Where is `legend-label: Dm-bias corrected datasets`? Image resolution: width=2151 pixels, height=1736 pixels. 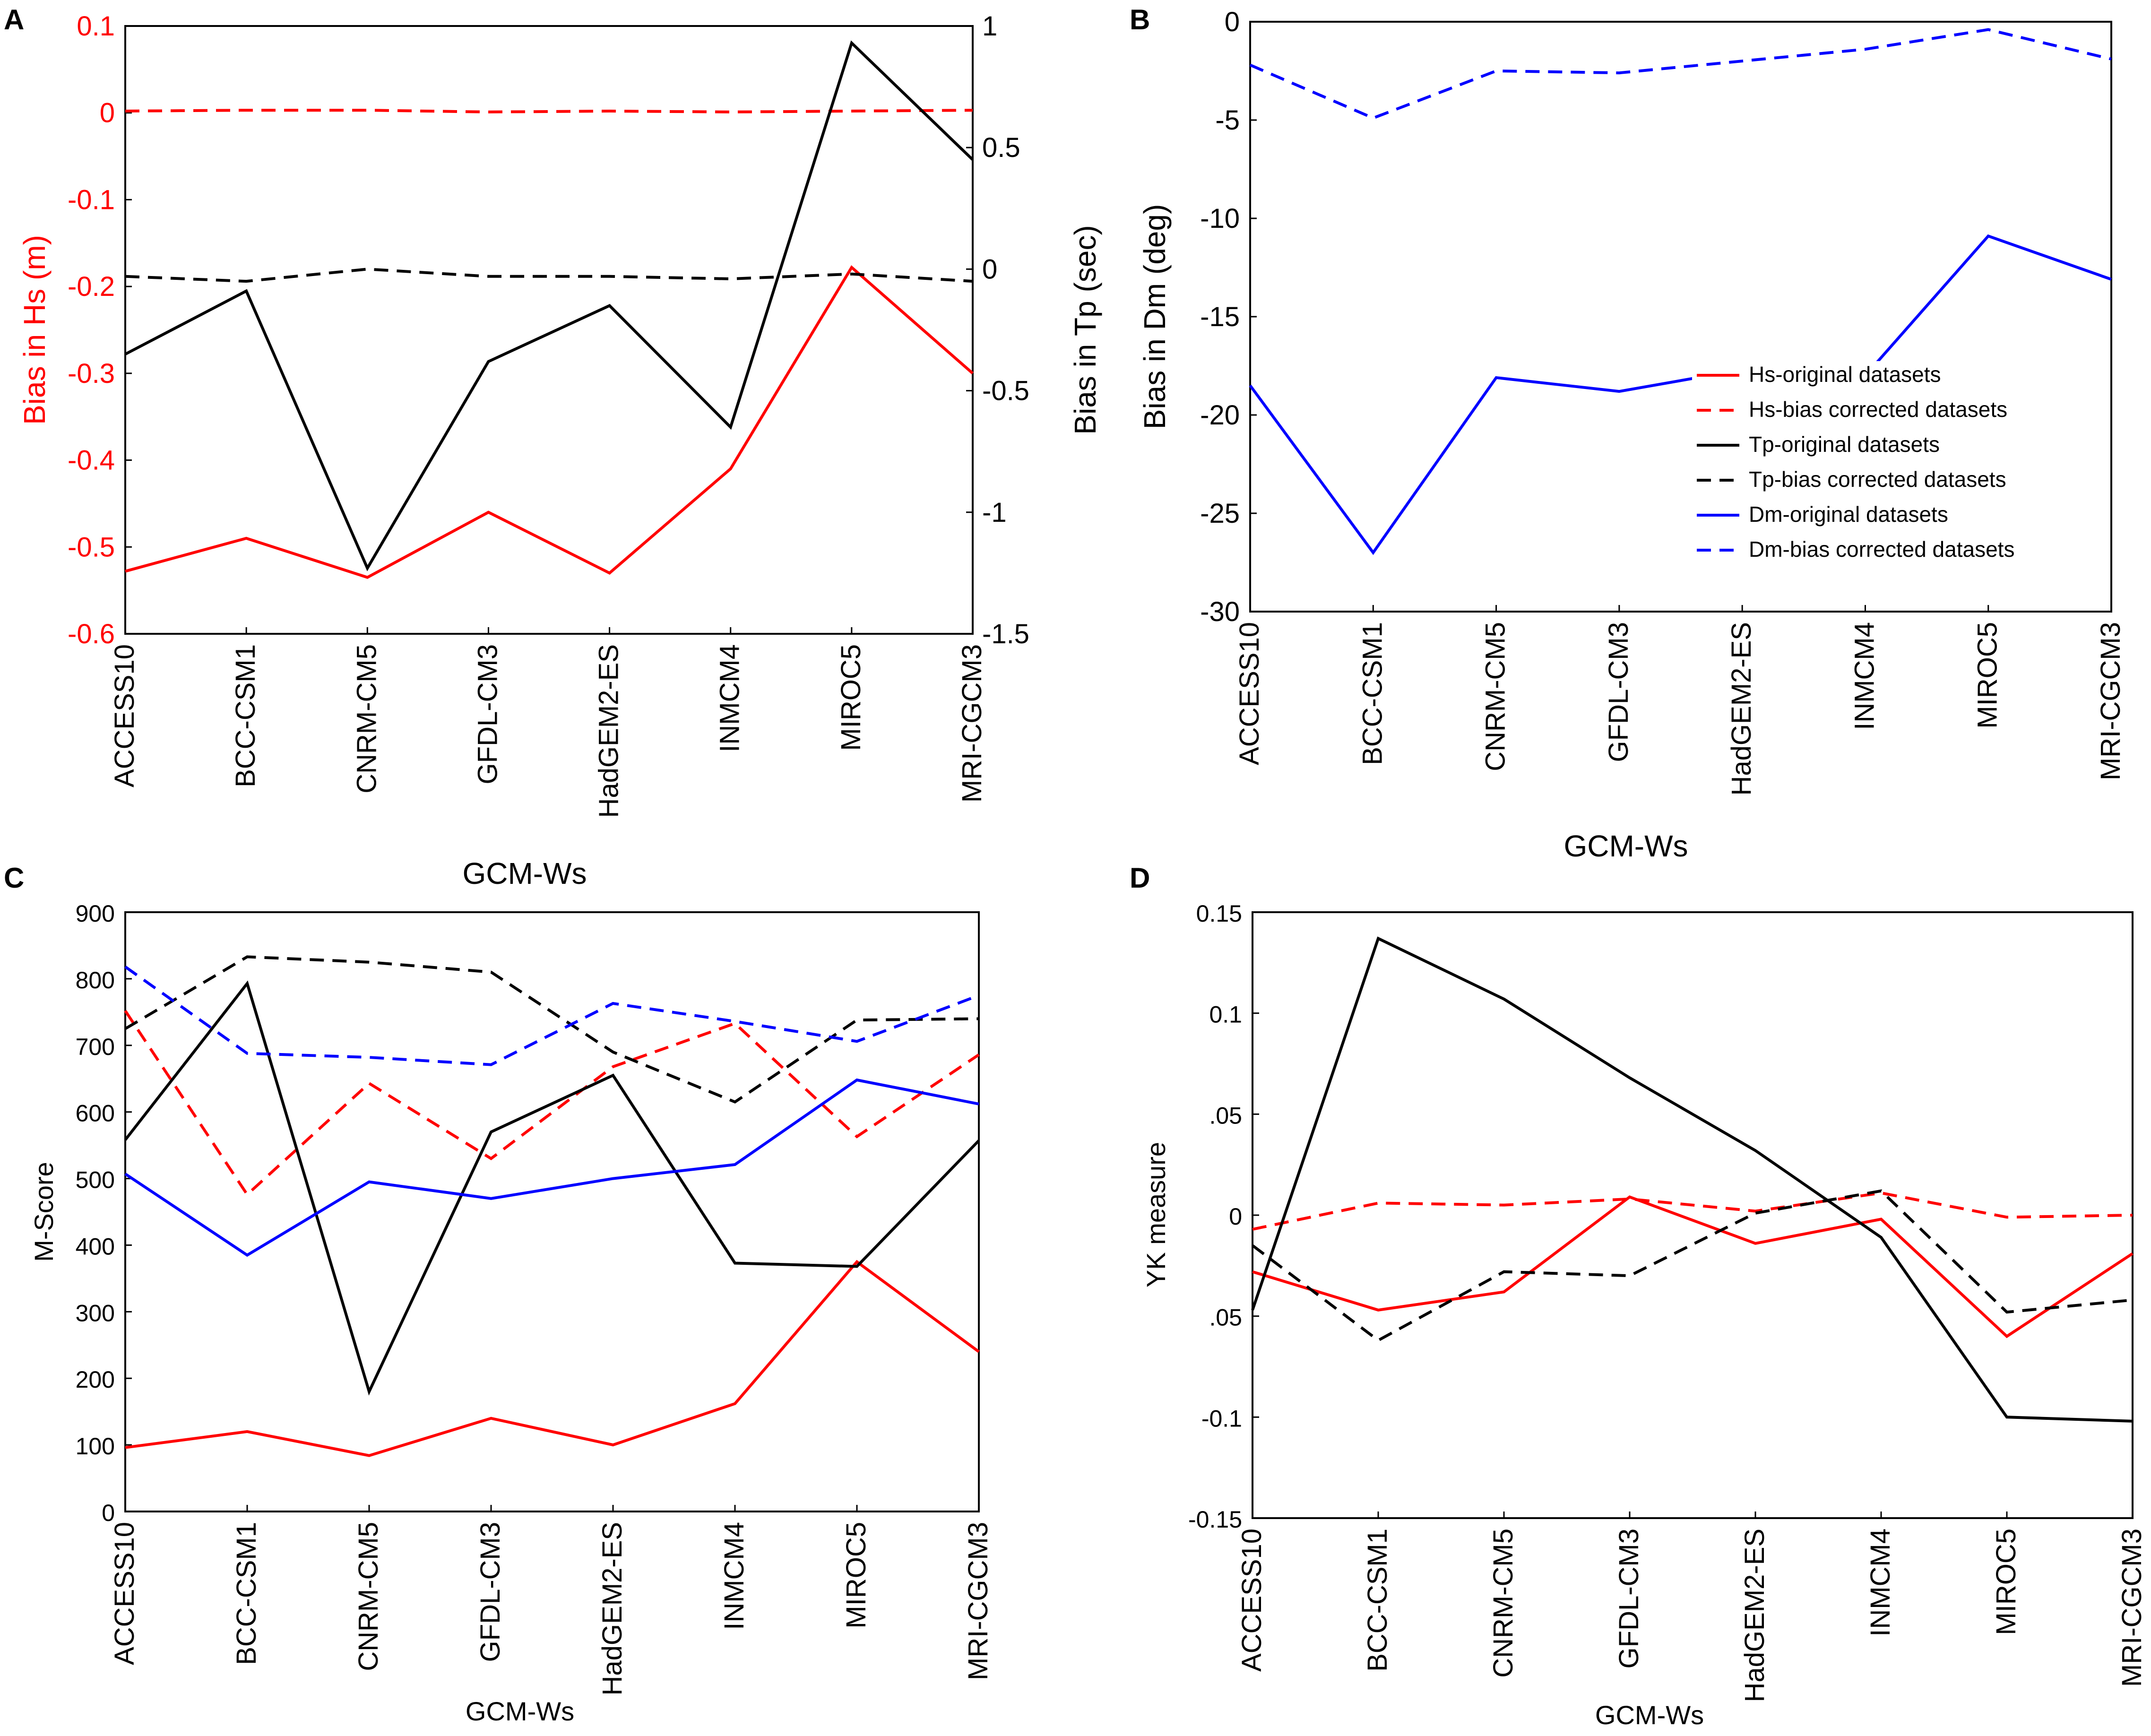 legend-label: Dm-bias corrected datasets is located at coordinates (1881, 549).